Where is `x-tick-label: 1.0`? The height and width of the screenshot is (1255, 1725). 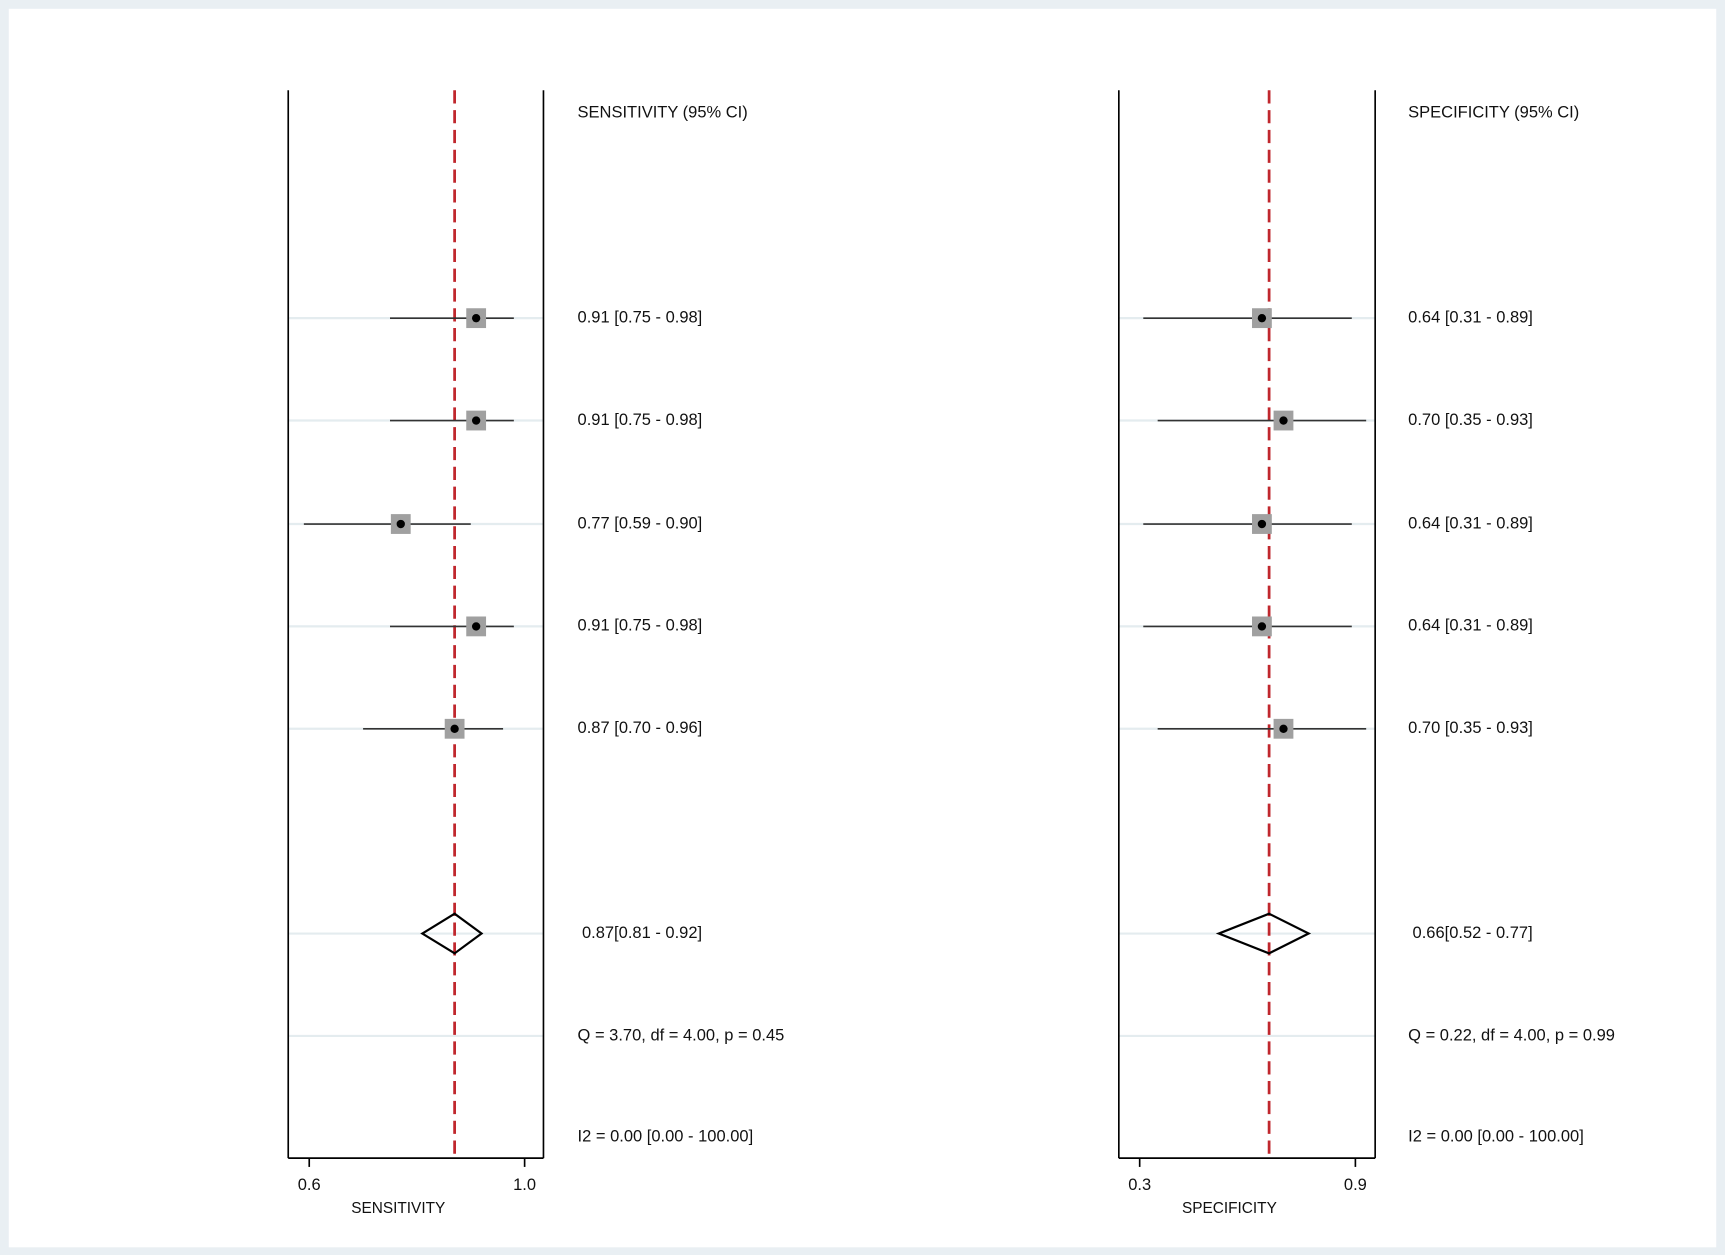 x-tick-label: 1.0 is located at coordinates (524, 1185).